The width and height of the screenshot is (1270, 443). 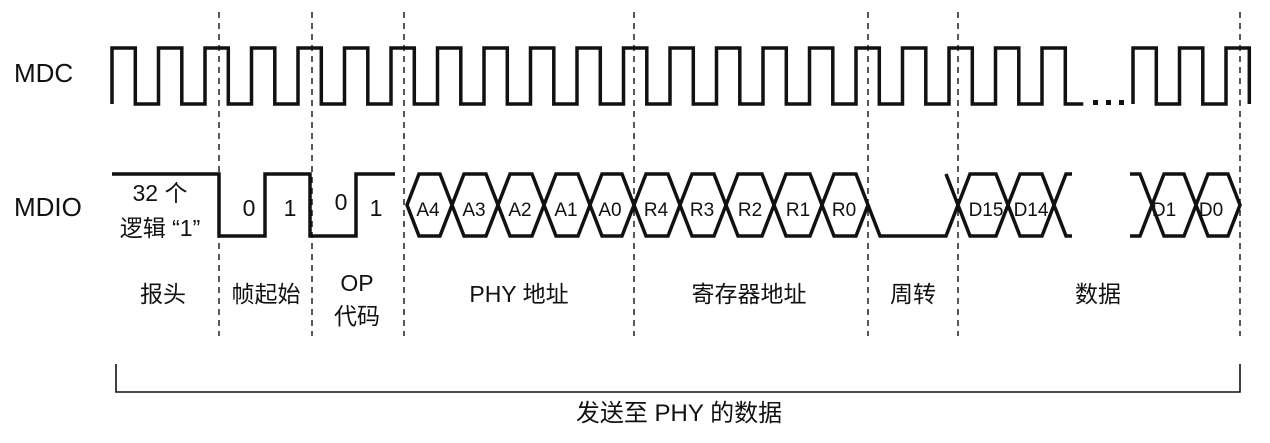 I want to click on preamble-count-text: 32 个, so click(x=160, y=193).